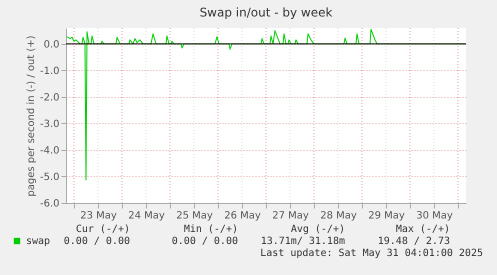 The image size is (497, 275). I want to click on y-tick-label: -1.0, so click(50, 71).